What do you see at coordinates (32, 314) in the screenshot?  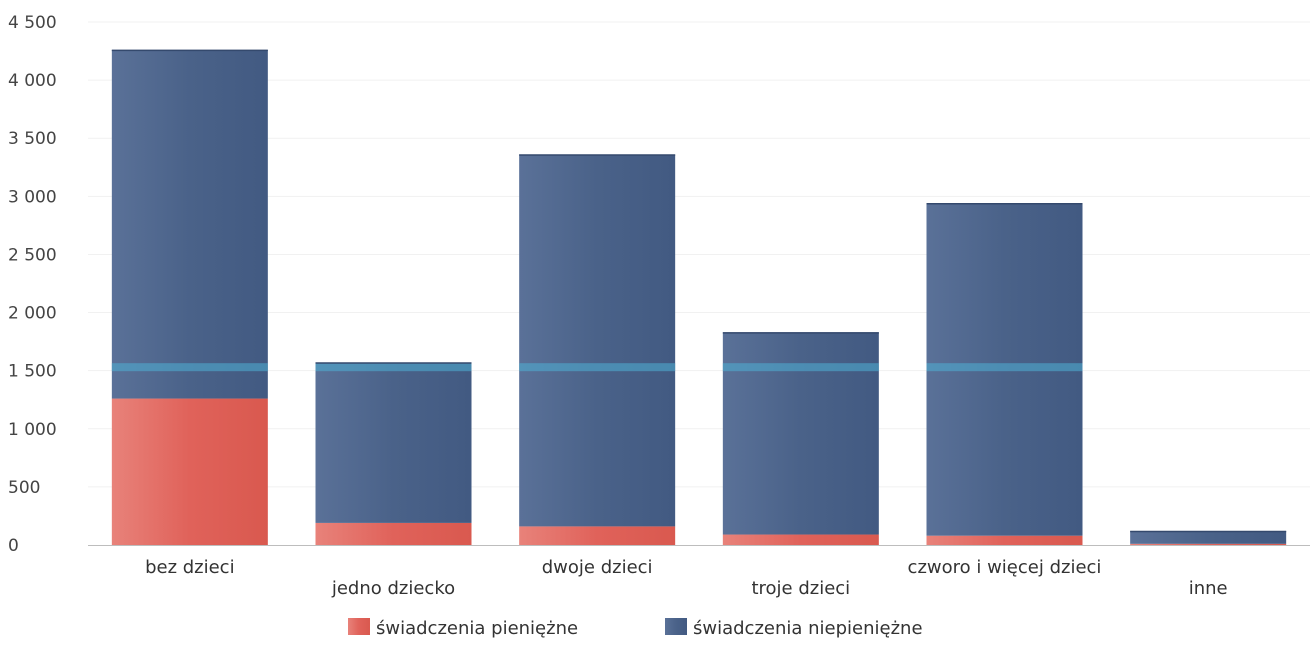 I see `y-tick-label: 2 000` at bounding box center [32, 314].